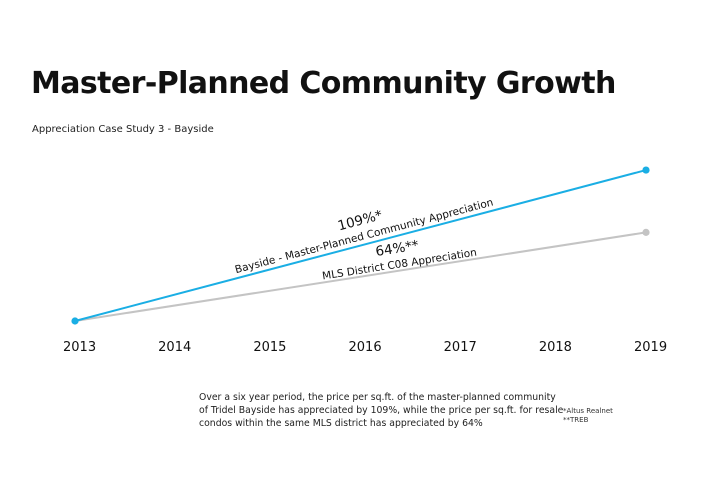  I want to click on x-tick-label: 2017, so click(460, 347).